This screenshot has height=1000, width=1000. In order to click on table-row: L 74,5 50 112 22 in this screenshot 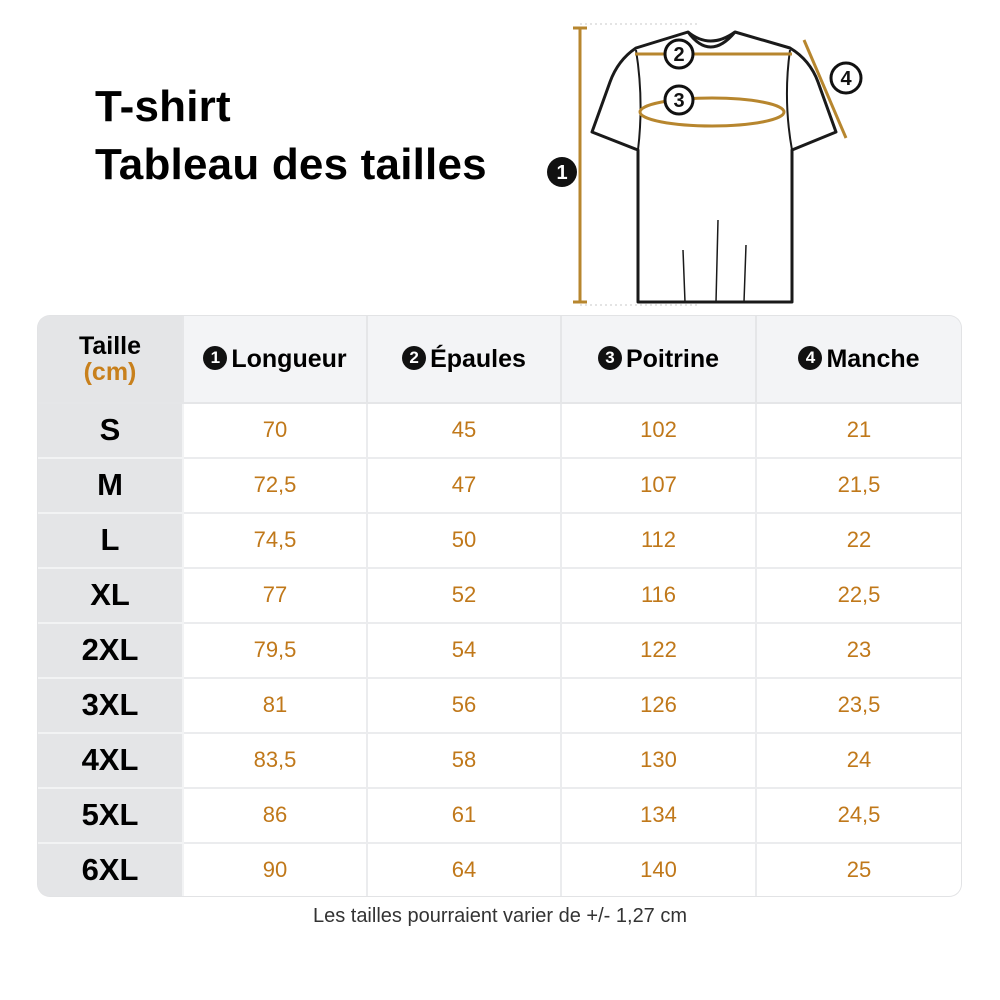, I will do `click(499, 541)`.